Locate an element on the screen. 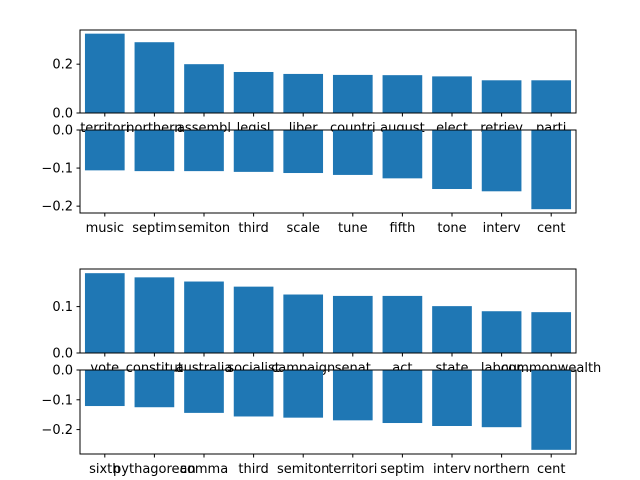  y-tick-label: 0.1 is located at coordinates (62, 307).